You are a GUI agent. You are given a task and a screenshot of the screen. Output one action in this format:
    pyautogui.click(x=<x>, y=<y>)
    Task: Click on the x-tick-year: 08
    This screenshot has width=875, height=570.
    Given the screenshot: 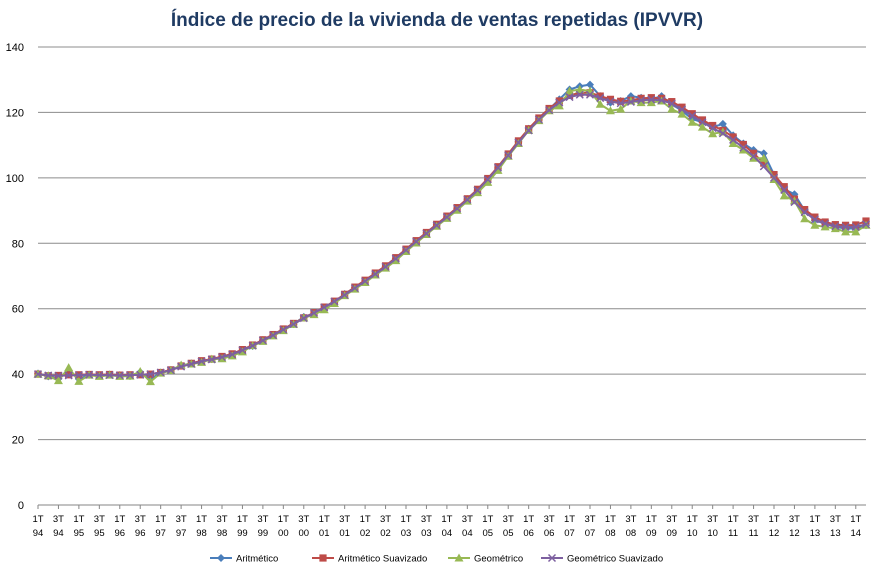 What is the action you would take?
    pyautogui.click(x=631, y=533)
    